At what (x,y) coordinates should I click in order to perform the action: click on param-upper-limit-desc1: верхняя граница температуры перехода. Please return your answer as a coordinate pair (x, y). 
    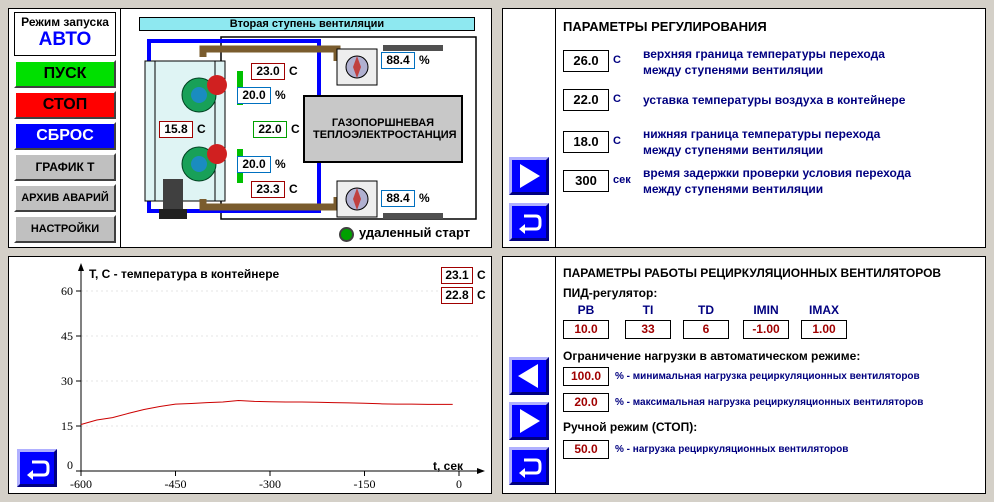
    Looking at the image, I should click on (764, 54).